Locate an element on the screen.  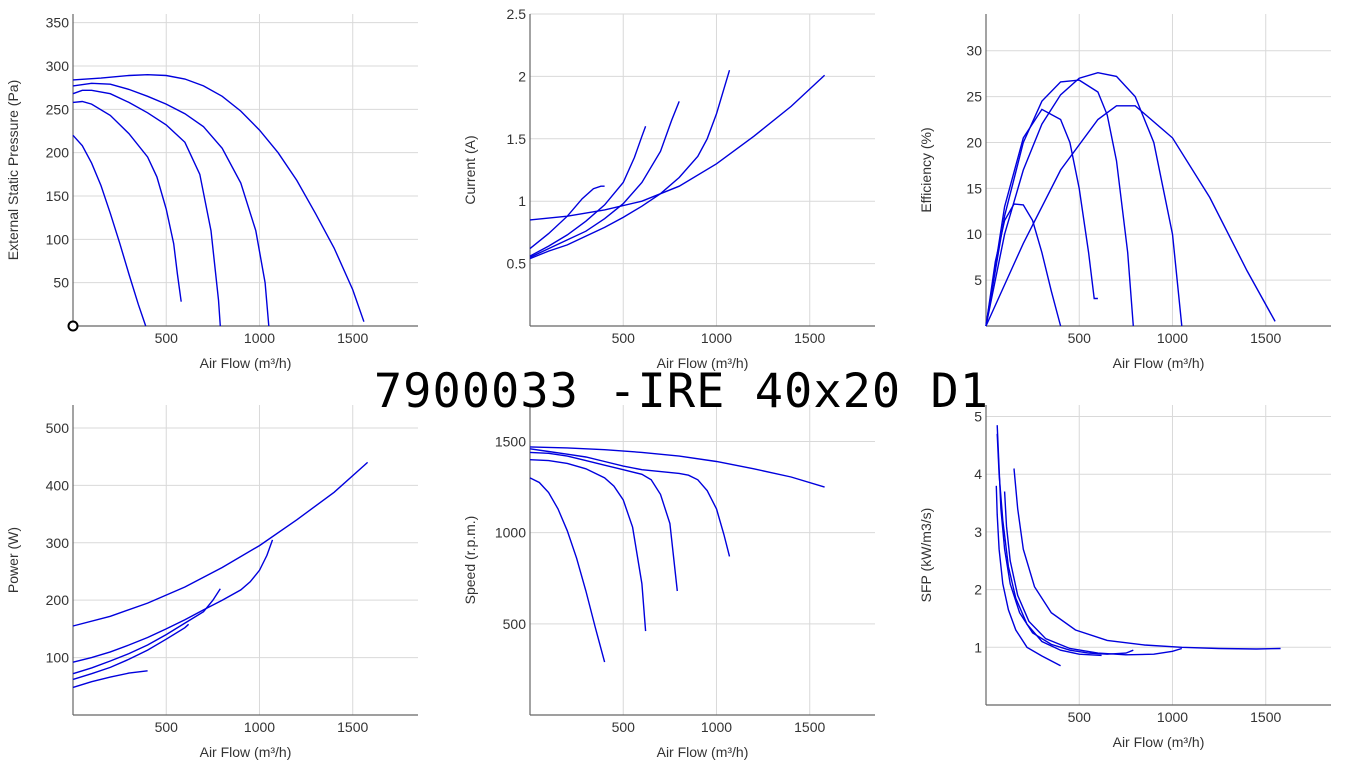
chart-title: 7900033 -IRE 40x20 D1 is located at coordinates (681, 391).